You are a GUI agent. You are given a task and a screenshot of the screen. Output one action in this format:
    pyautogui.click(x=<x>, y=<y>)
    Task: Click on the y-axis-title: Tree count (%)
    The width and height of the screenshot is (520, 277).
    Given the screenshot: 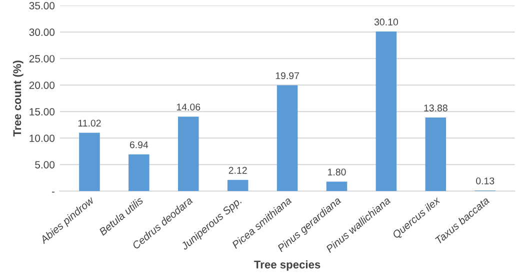 What is the action you would take?
    pyautogui.click(x=18, y=98)
    